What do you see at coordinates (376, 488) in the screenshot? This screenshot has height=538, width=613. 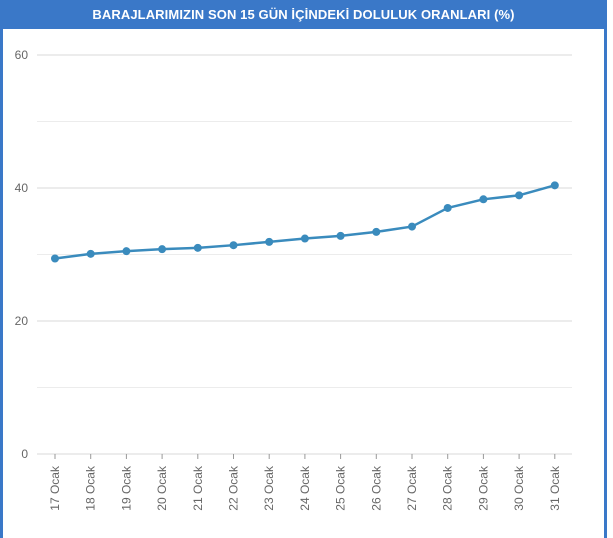 I see `x-tick-label: 26 Ocak` at bounding box center [376, 488].